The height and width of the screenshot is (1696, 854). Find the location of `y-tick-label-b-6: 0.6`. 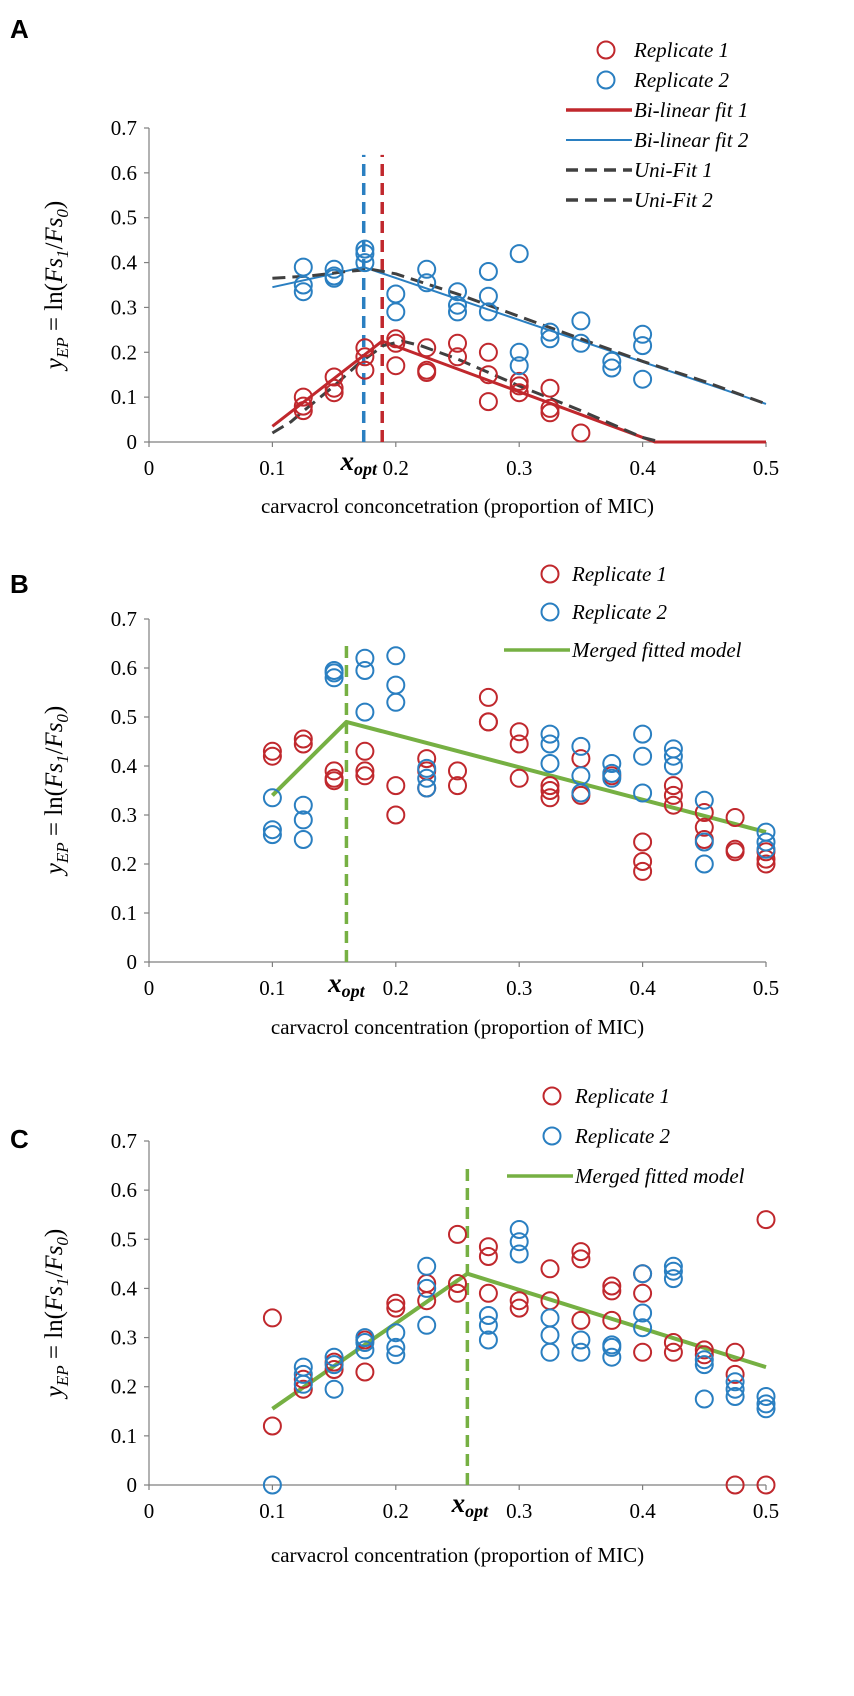

y-tick-label-b-6: 0.6 is located at coordinates (124, 668).